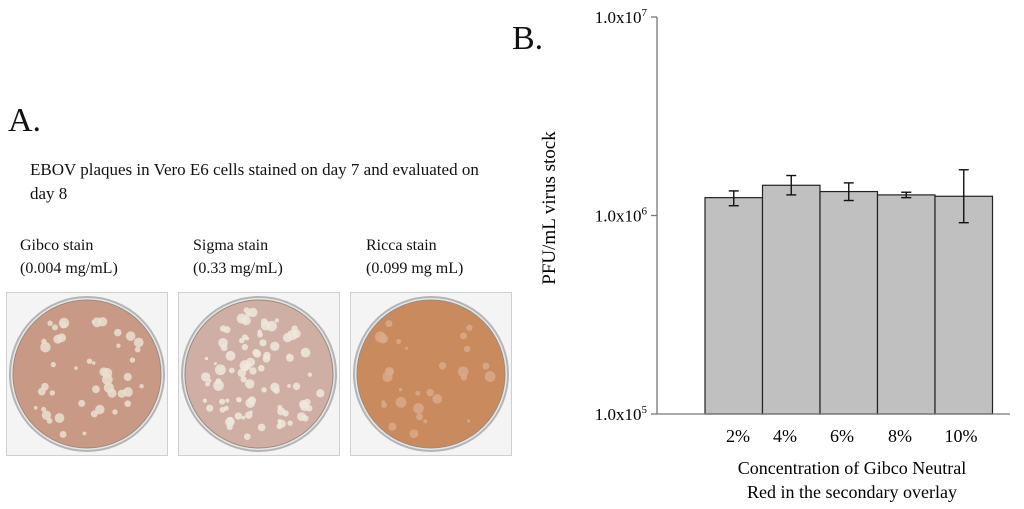 This screenshot has width=1024, height=509. What do you see at coordinates (900, 436) in the screenshot?
I see `x-tick-label: 8%` at bounding box center [900, 436].